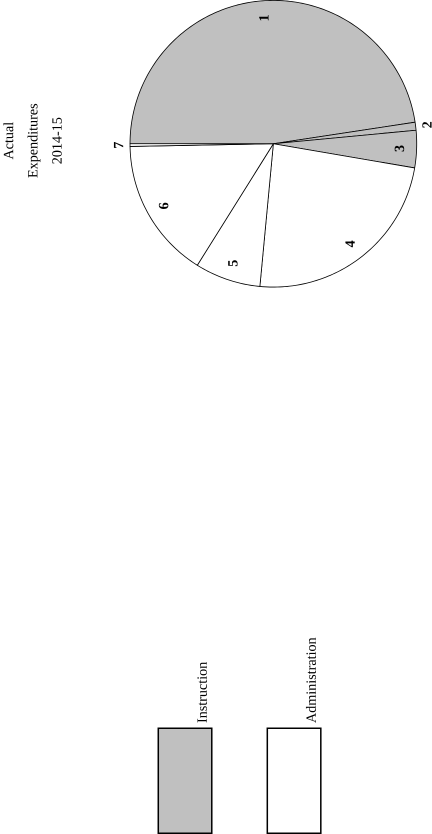  Describe the element at coordinates (399, 148) in the screenshot. I see `slice-label: 3` at that location.